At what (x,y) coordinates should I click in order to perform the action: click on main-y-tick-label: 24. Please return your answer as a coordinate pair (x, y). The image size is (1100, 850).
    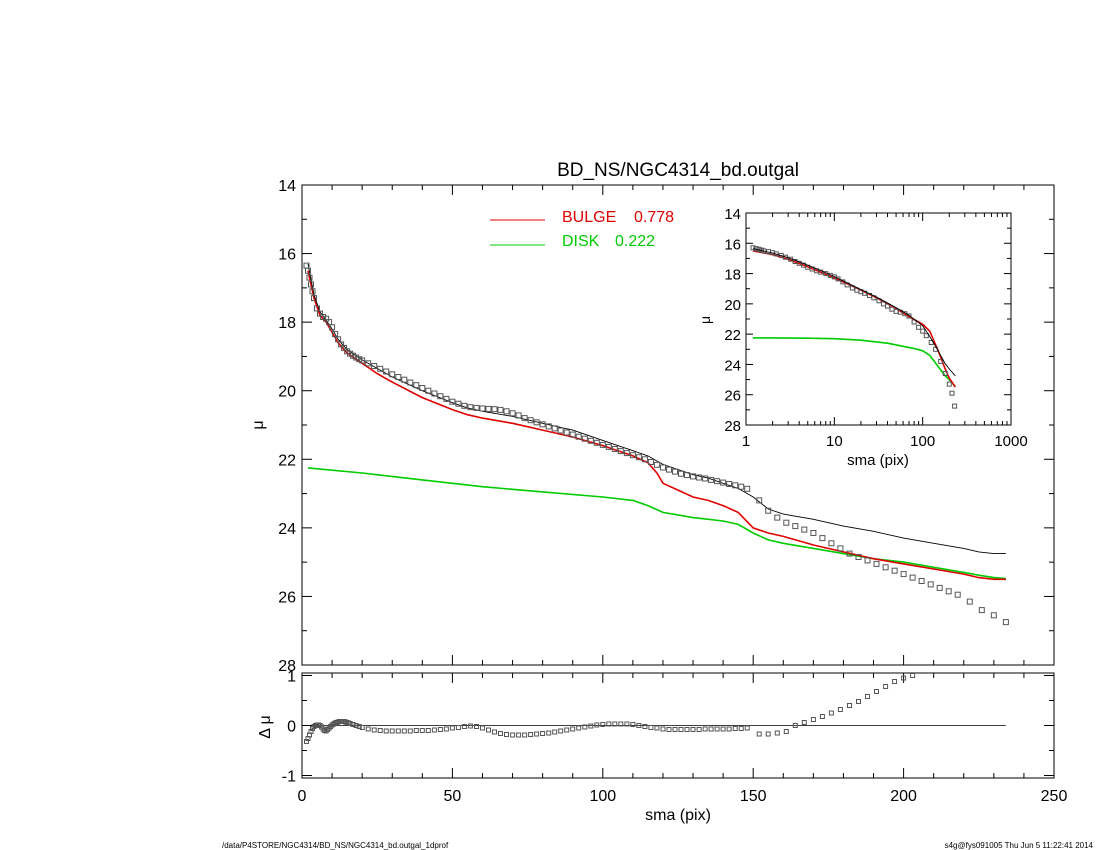
    Looking at the image, I should click on (287, 529).